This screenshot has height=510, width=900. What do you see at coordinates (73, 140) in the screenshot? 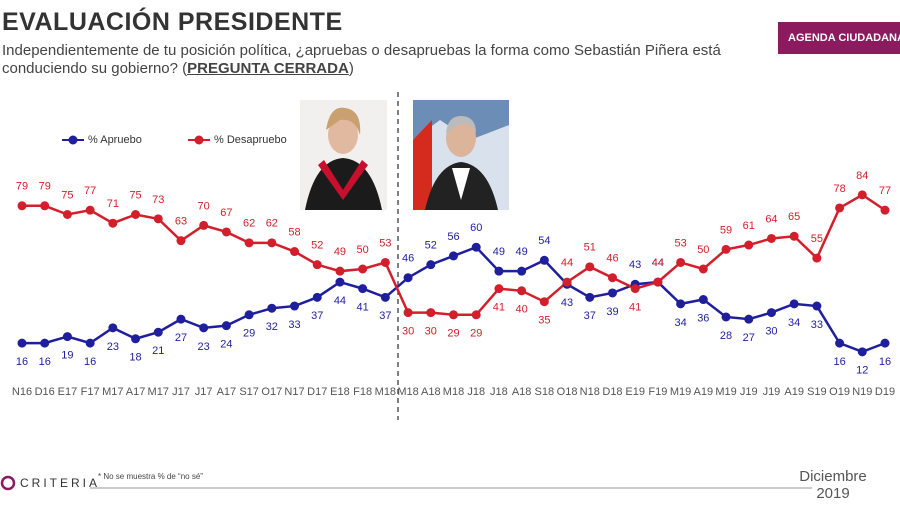
I see `legend-marker` at bounding box center [73, 140].